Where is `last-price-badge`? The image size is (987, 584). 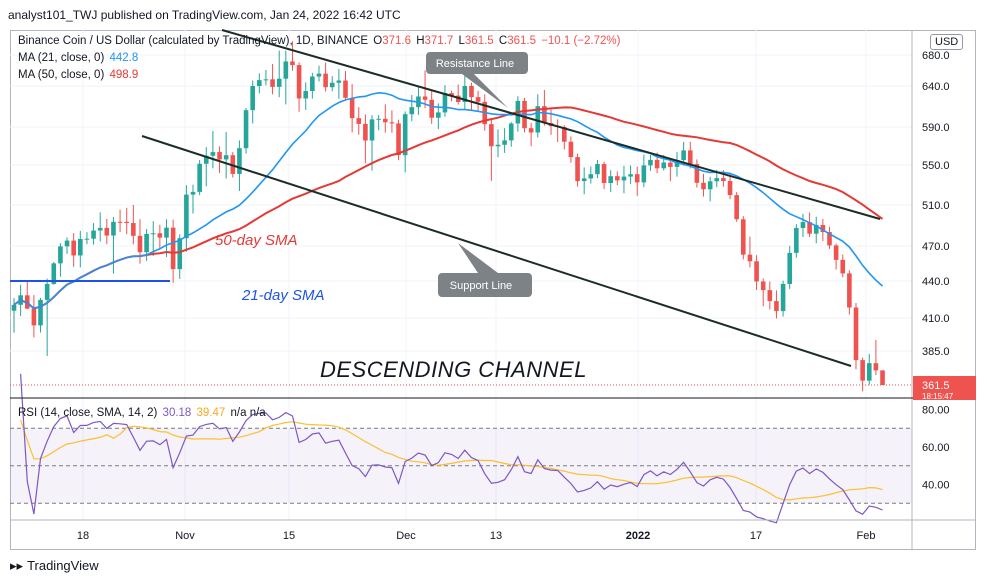 last-price-badge is located at coordinates (944, 388).